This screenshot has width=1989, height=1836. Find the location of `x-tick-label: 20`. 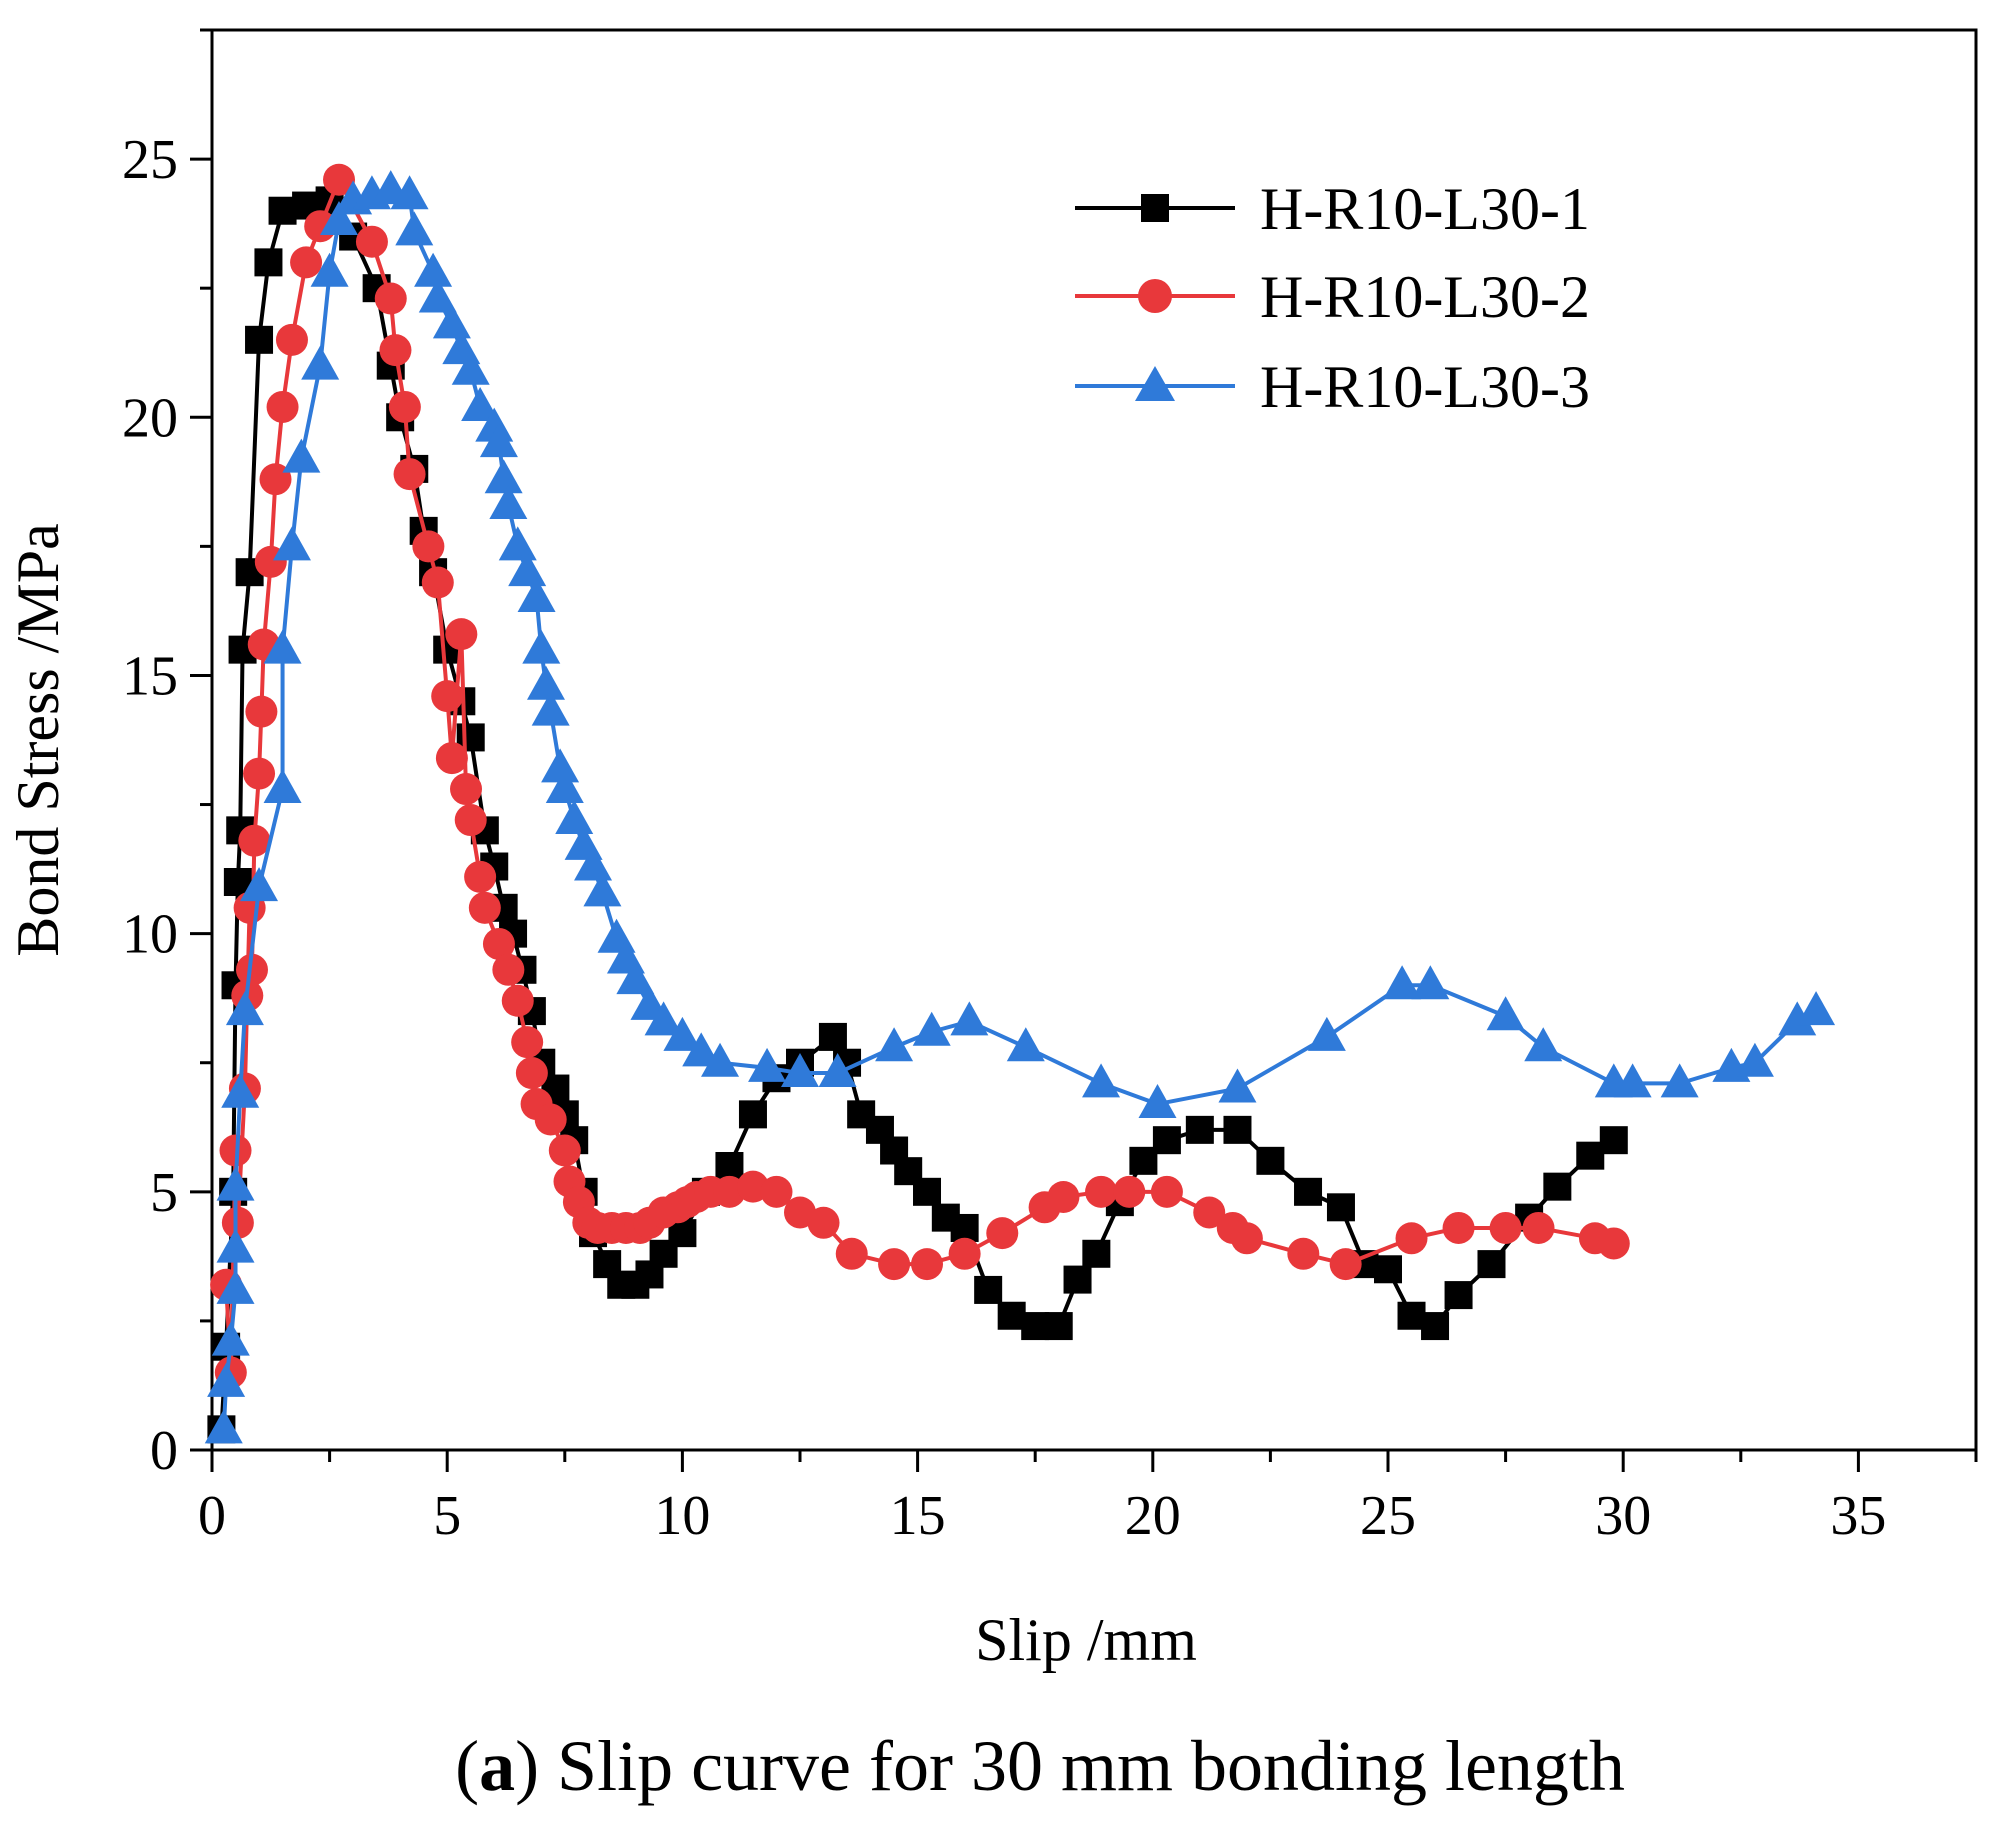

x-tick-label: 20 is located at coordinates (1153, 1516).